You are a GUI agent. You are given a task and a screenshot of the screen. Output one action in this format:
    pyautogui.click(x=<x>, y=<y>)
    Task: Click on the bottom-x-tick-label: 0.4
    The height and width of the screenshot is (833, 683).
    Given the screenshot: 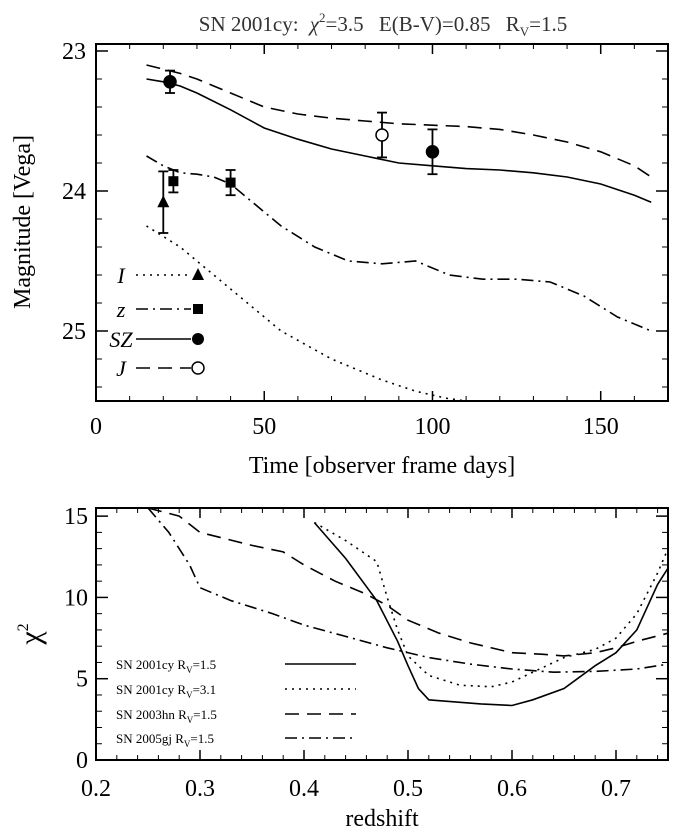 What is the action you would take?
    pyautogui.click(x=304, y=789)
    